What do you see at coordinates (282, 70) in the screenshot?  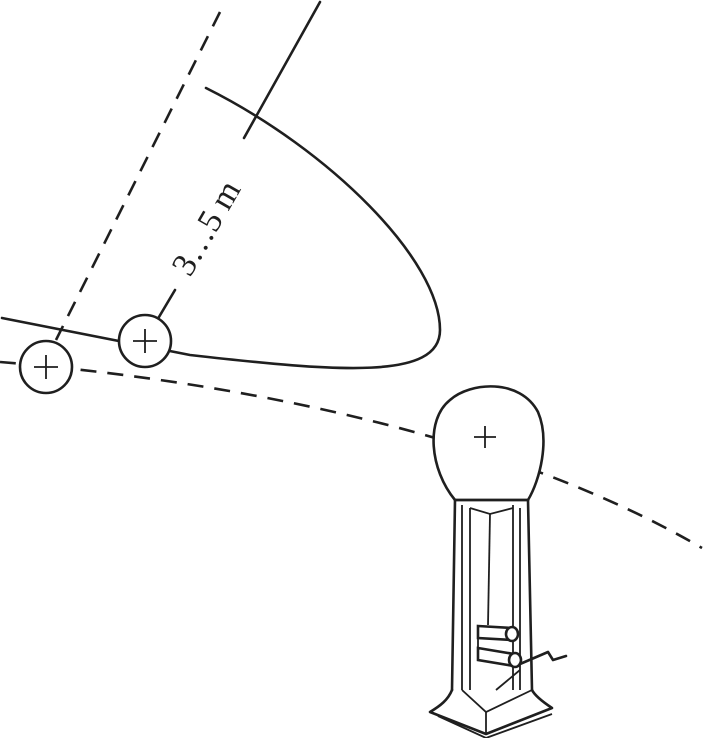 I see `solid-guide-line` at bounding box center [282, 70].